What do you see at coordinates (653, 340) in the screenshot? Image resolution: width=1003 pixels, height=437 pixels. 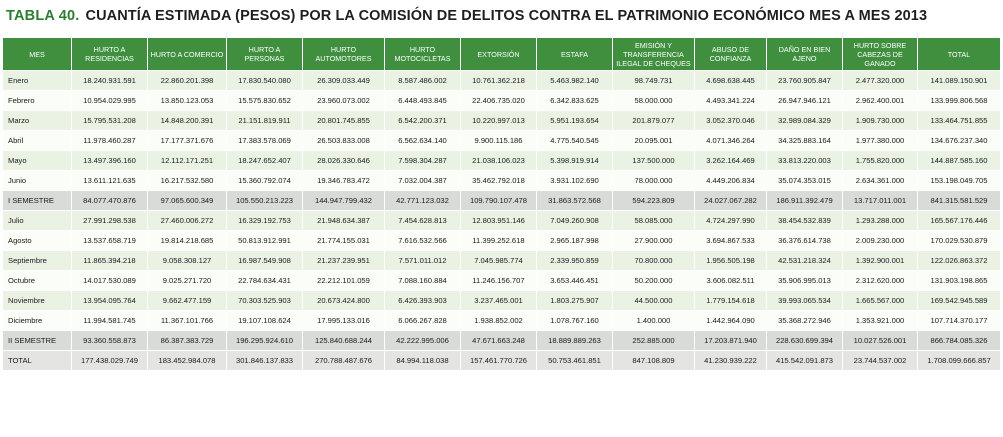 I see `table-cell: 252.885.000` at bounding box center [653, 340].